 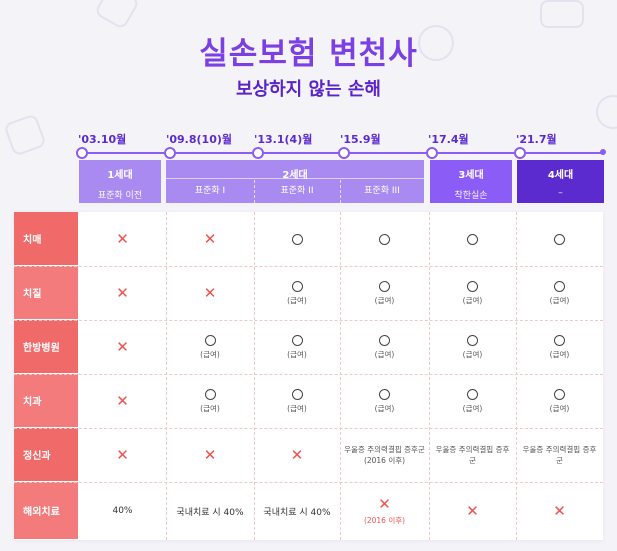 What do you see at coordinates (471, 181) in the screenshot?
I see `generation-3-header: 3세대 착한실손` at bounding box center [471, 181].